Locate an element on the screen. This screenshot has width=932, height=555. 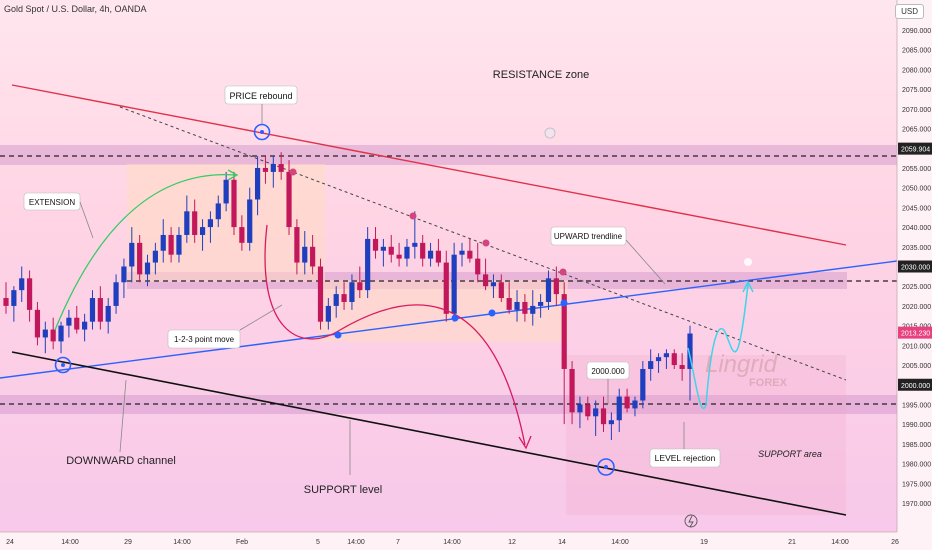
resistance-band is located at coordinates (448, 155).